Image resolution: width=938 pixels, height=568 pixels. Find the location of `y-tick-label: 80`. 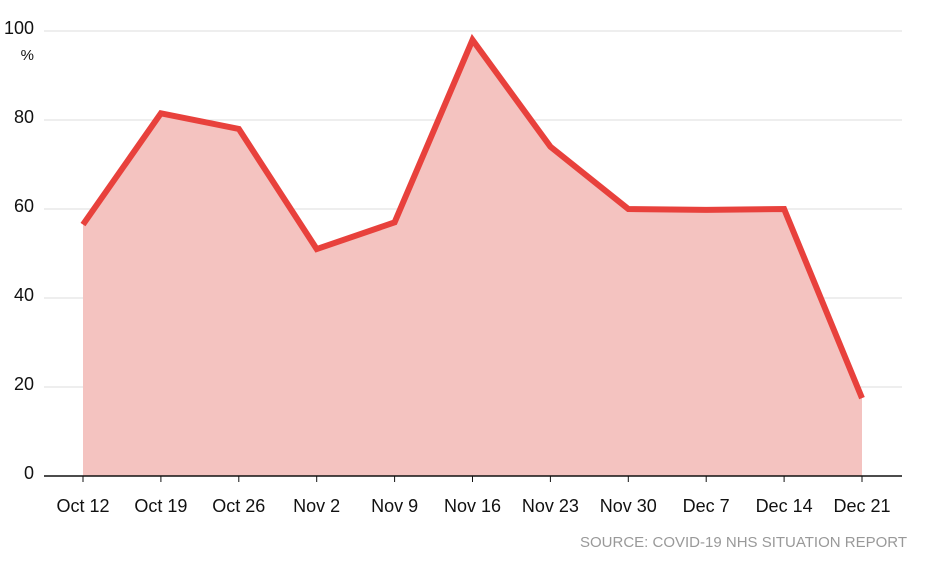

y-tick-label: 80 is located at coordinates (24, 117).